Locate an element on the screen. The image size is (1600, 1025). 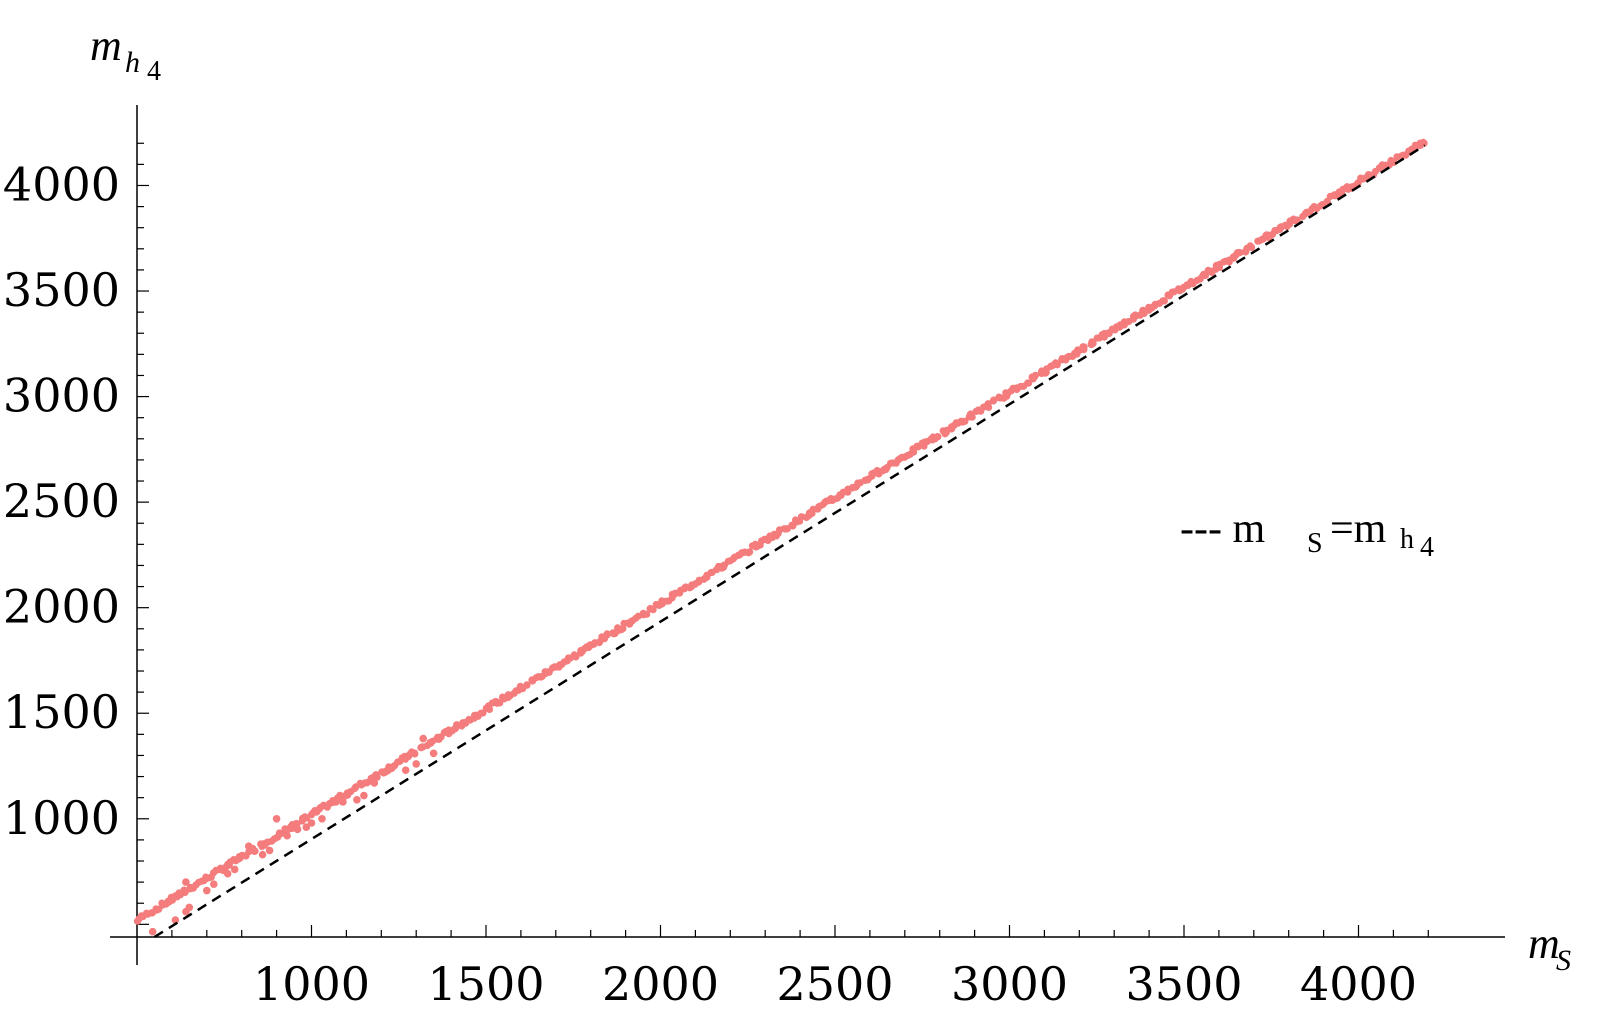
x-tick-label: 1000 is located at coordinates (311, 984).